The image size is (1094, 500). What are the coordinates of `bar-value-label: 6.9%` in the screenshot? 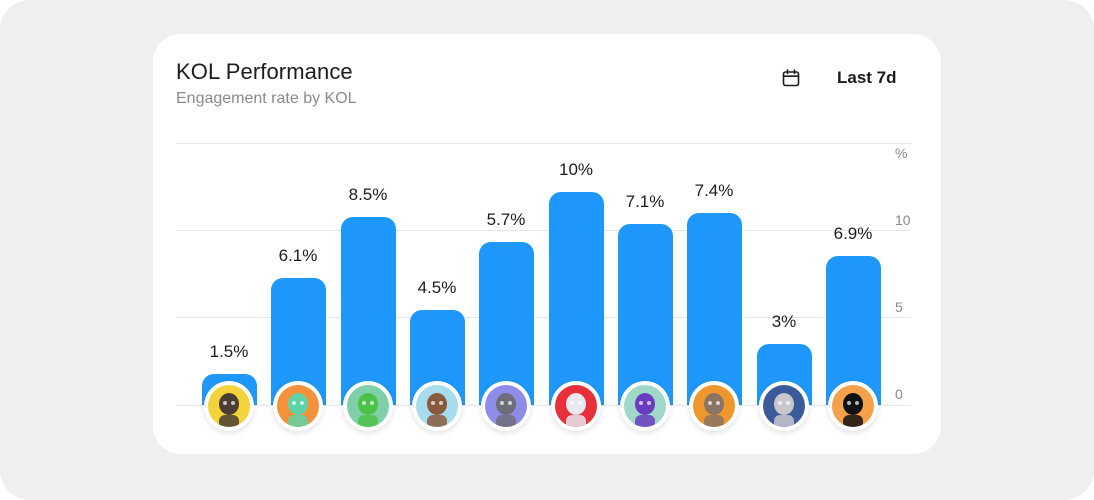 It's located at (853, 233).